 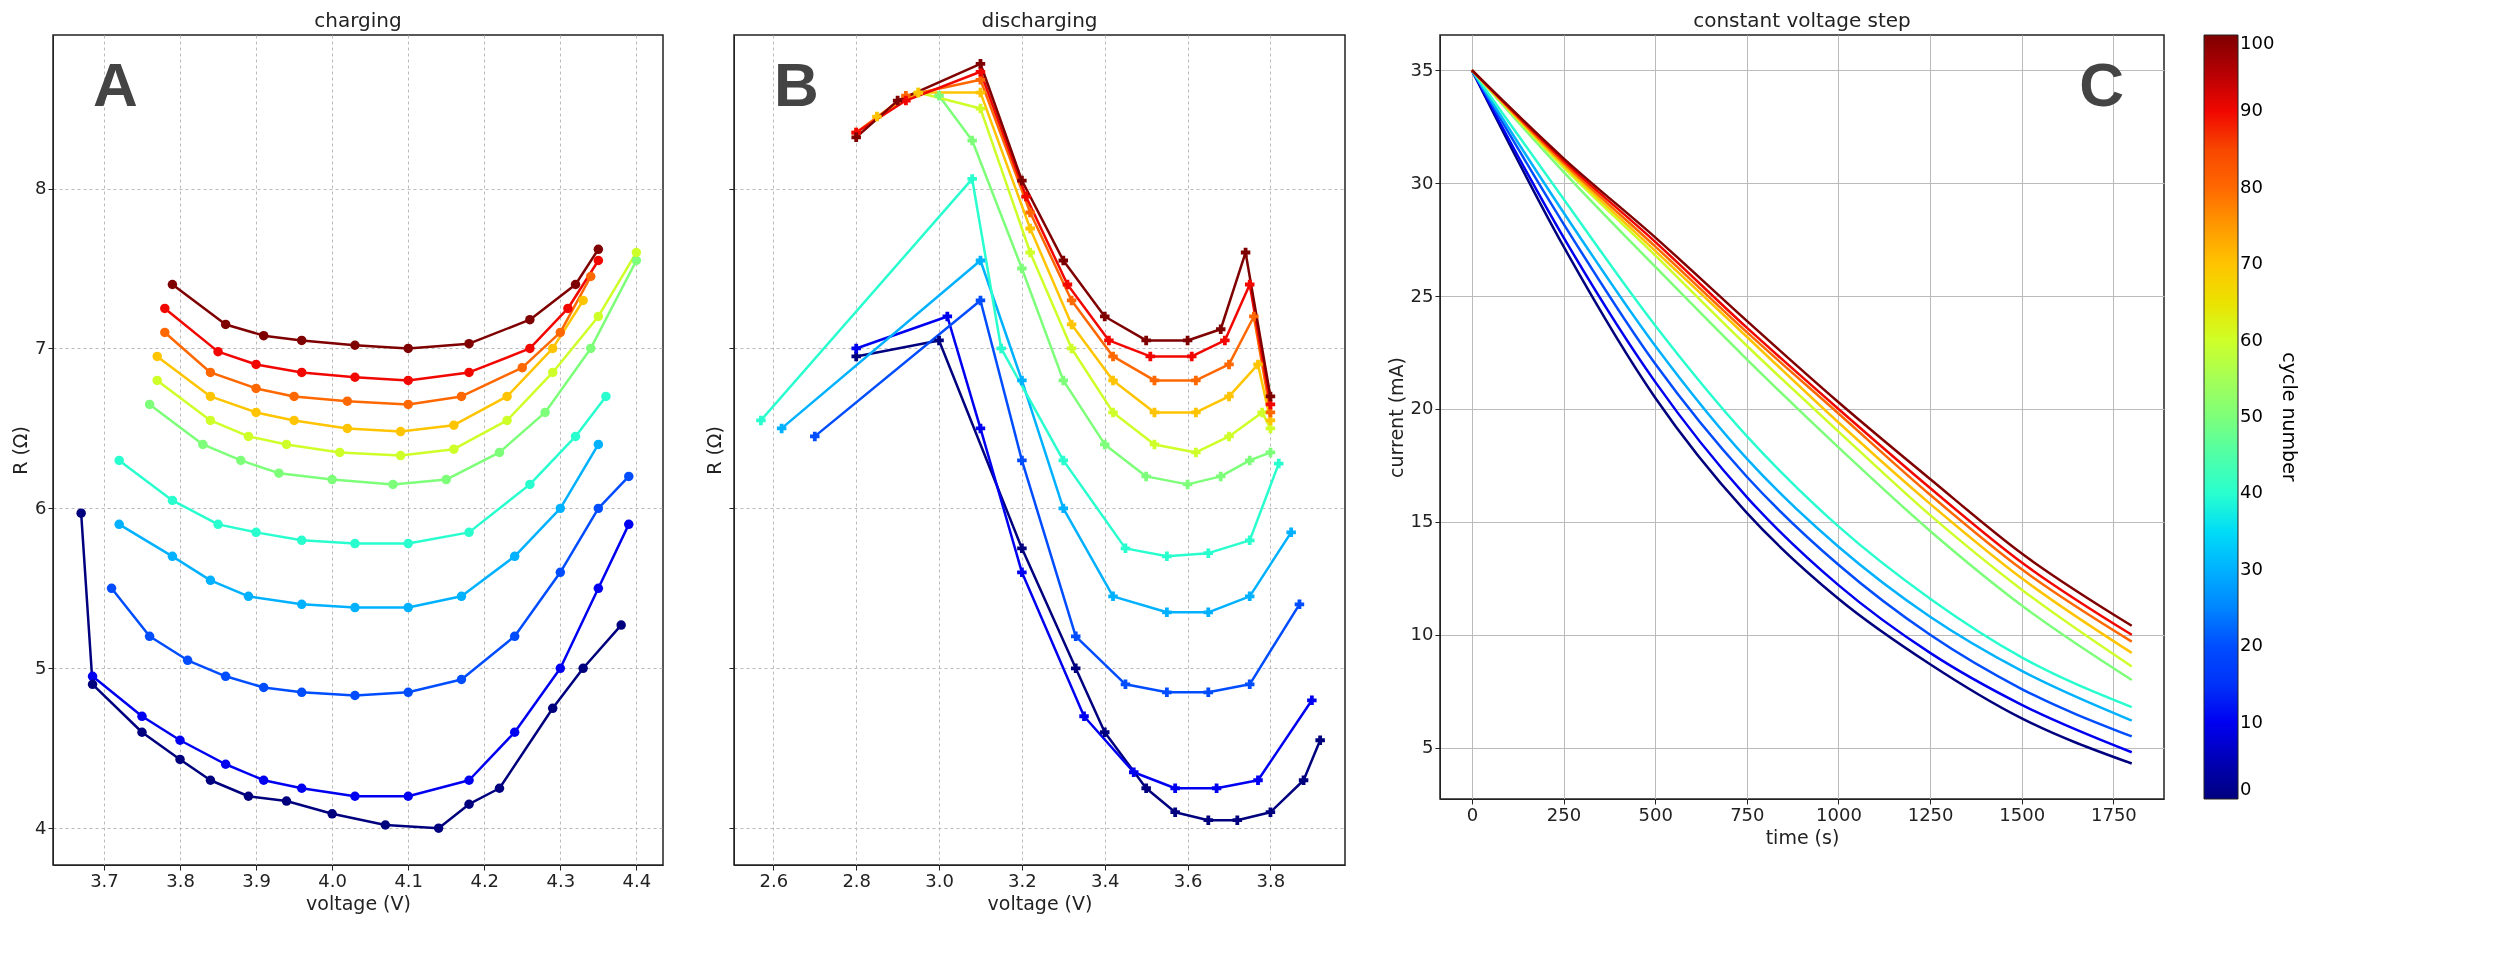 What do you see at coordinates (2251, 339) in the screenshot?
I see `color-bar-label: 60` at bounding box center [2251, 339].